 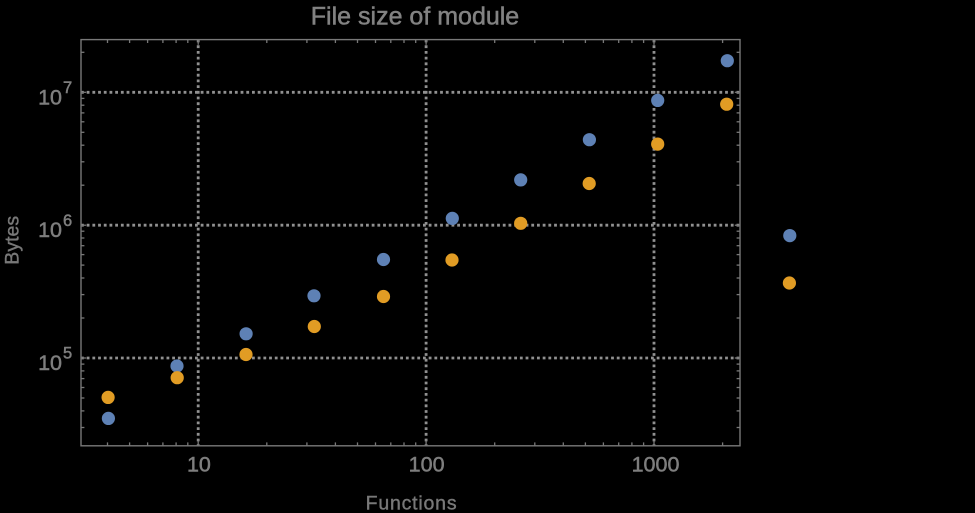 What do you see at coordinates (412, 503) in the screenshot?
I see `svg-text: Functions` at bounding box center [412, 503].